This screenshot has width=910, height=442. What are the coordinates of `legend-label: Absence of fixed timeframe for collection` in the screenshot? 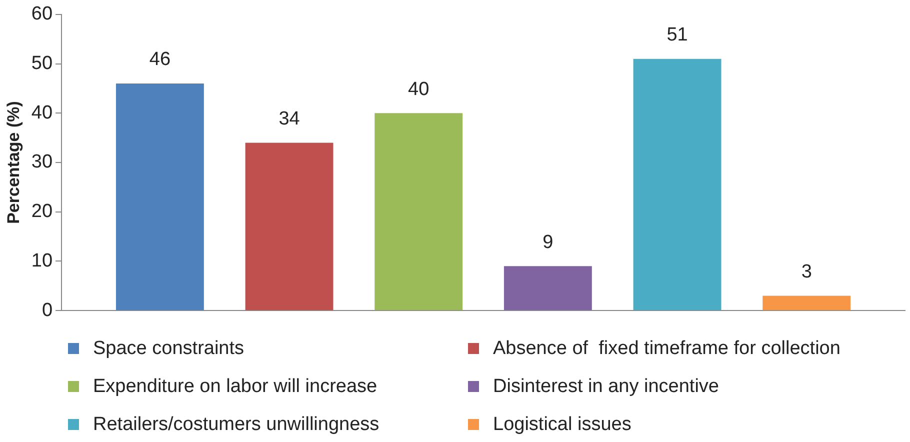 It's located at (666, 349).